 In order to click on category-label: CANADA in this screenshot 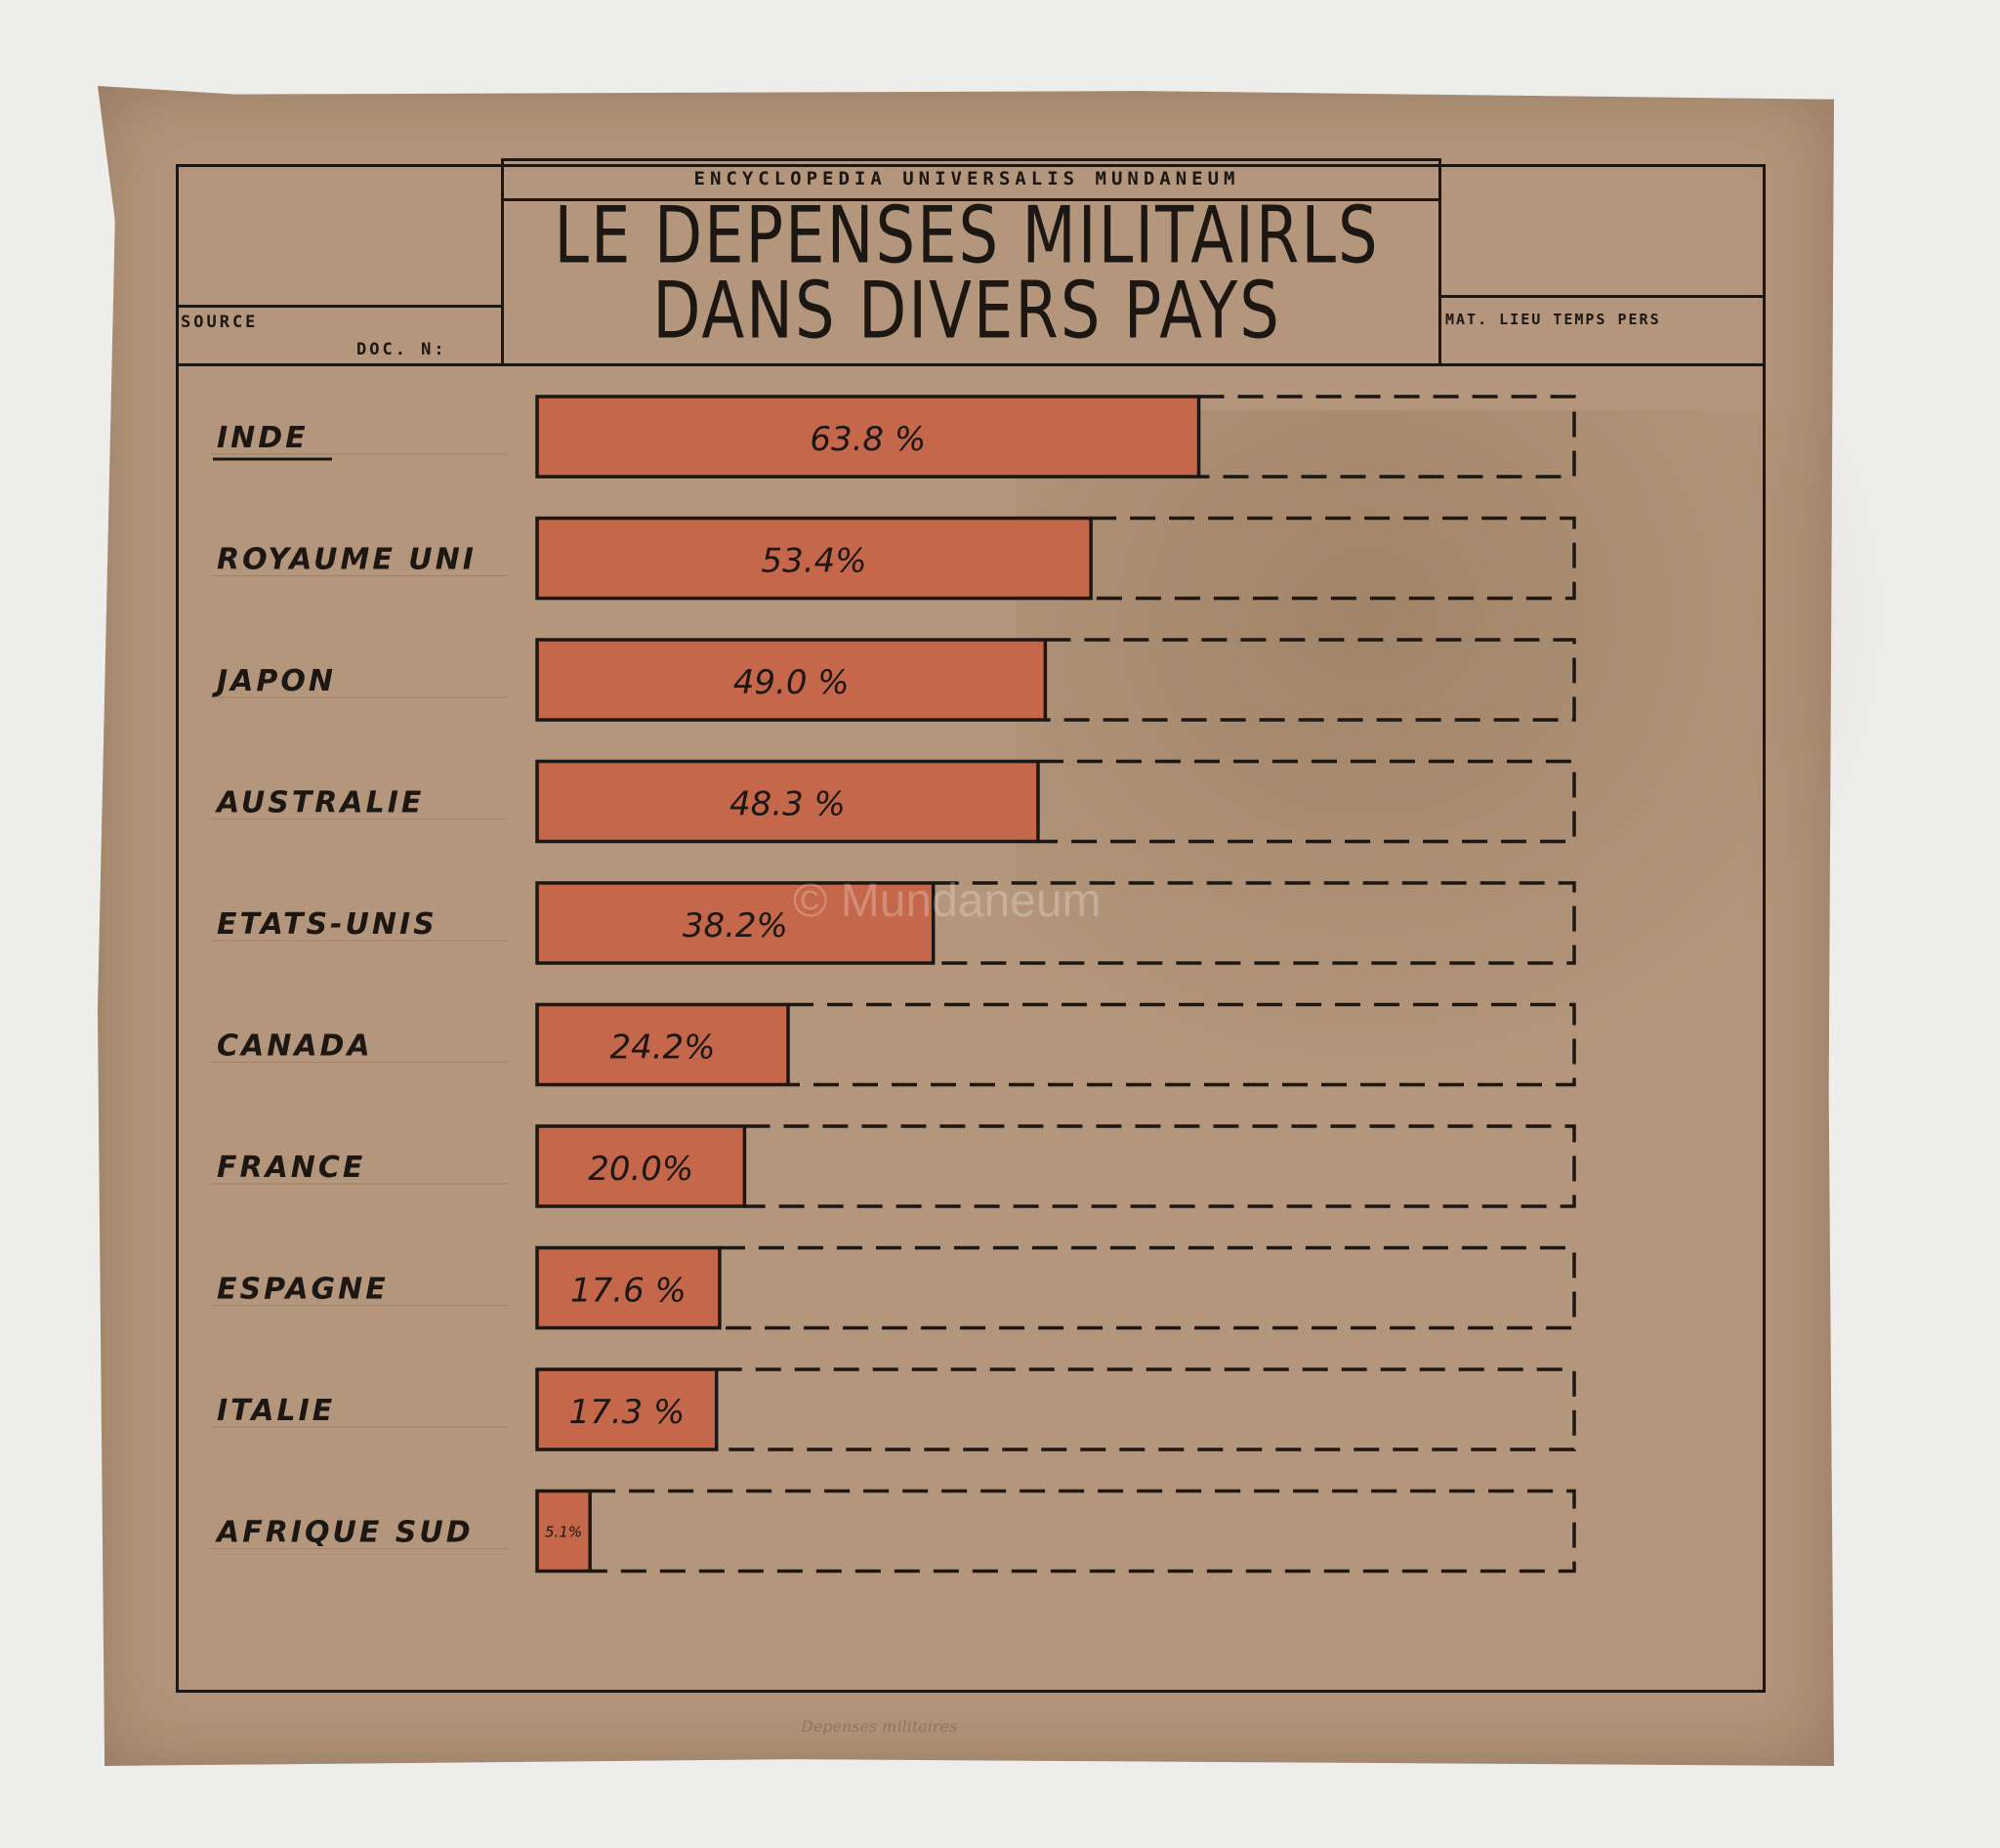, I will do `click(295, 1046)`.